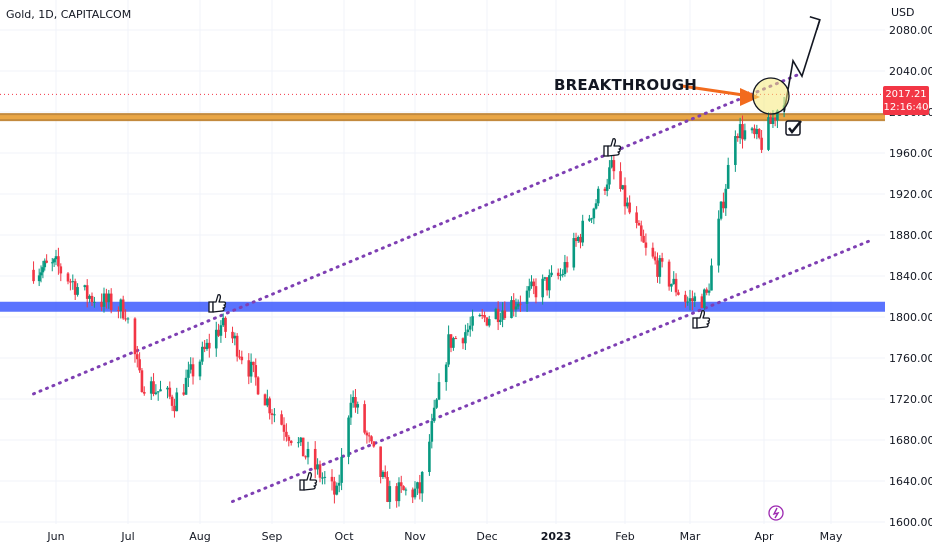  Describe the element at coordinates (127, 536) in the screenshot. I see `time-tick-label: Jul` at that location.